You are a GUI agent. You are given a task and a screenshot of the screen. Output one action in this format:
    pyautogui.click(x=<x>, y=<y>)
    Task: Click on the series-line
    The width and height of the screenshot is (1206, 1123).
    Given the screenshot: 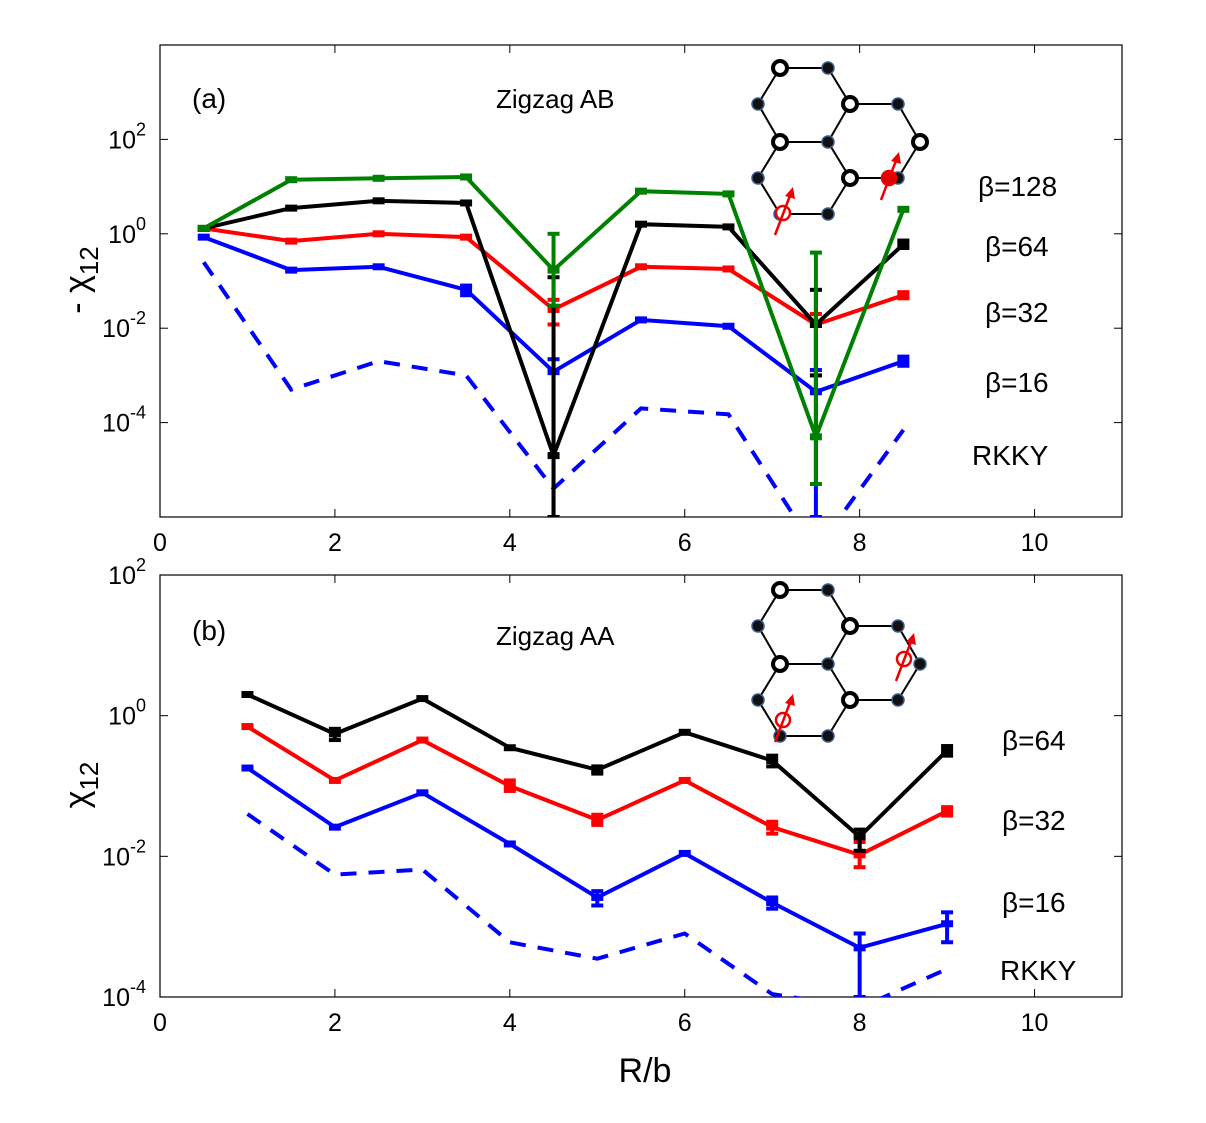 What is the action you would take?
    pyautogui.click(x=597, y=904)
    